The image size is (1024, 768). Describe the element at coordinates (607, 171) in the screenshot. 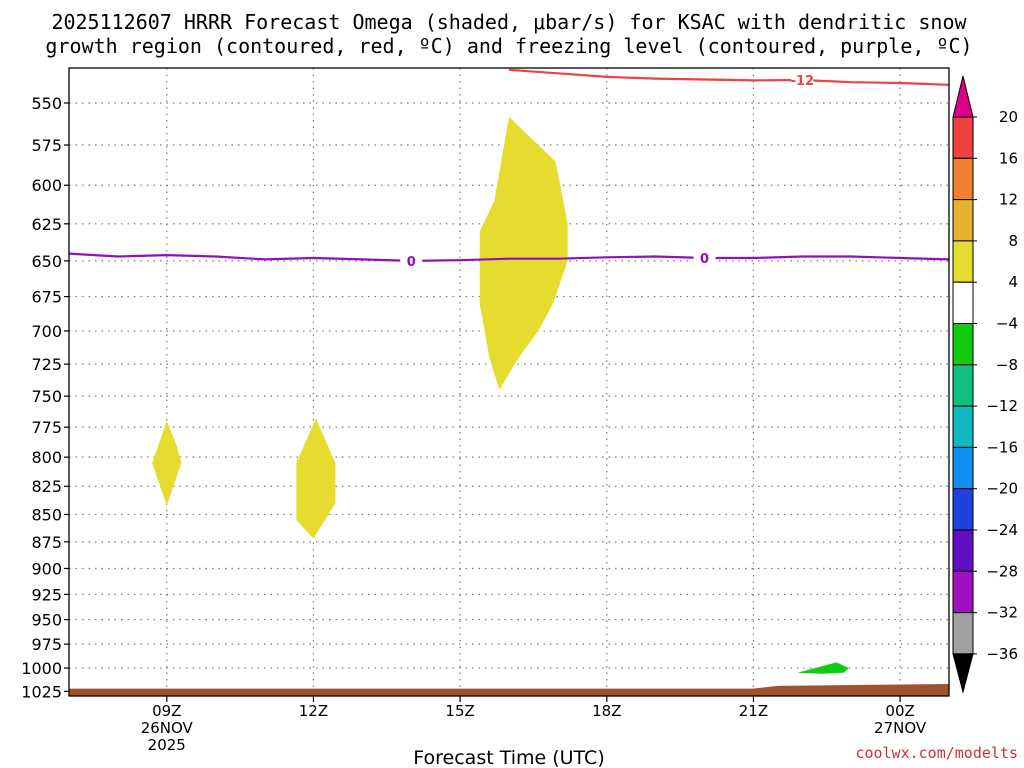

I see `contour-labels: -12 0 0` at that location.